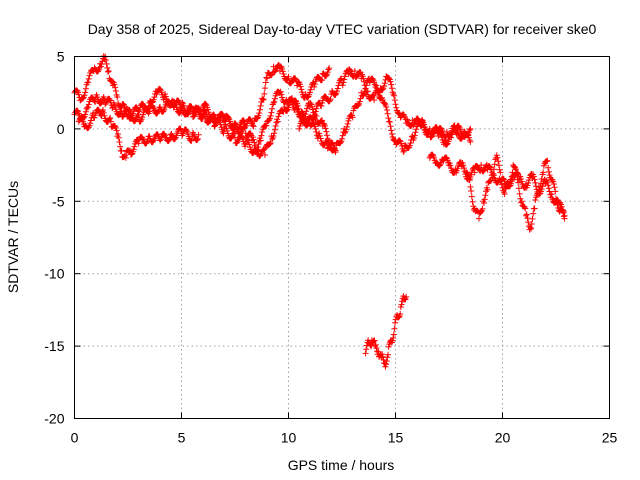  I want to click on series-track-f, so click(497, 185).